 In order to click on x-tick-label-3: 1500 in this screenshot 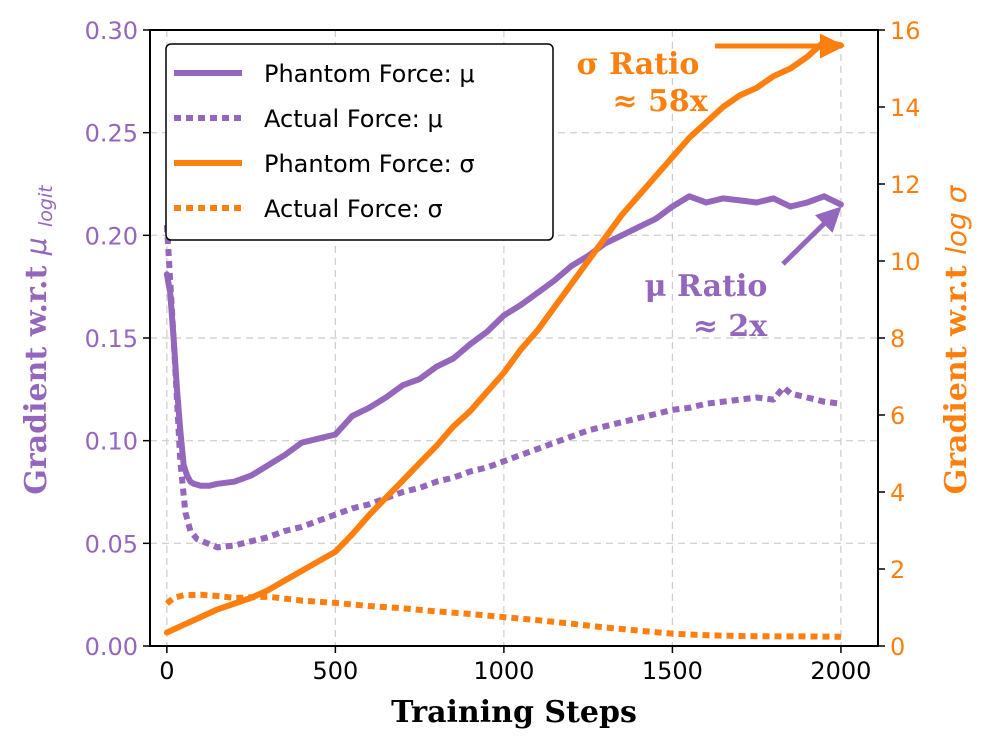, I will do `click(672, 671)`.